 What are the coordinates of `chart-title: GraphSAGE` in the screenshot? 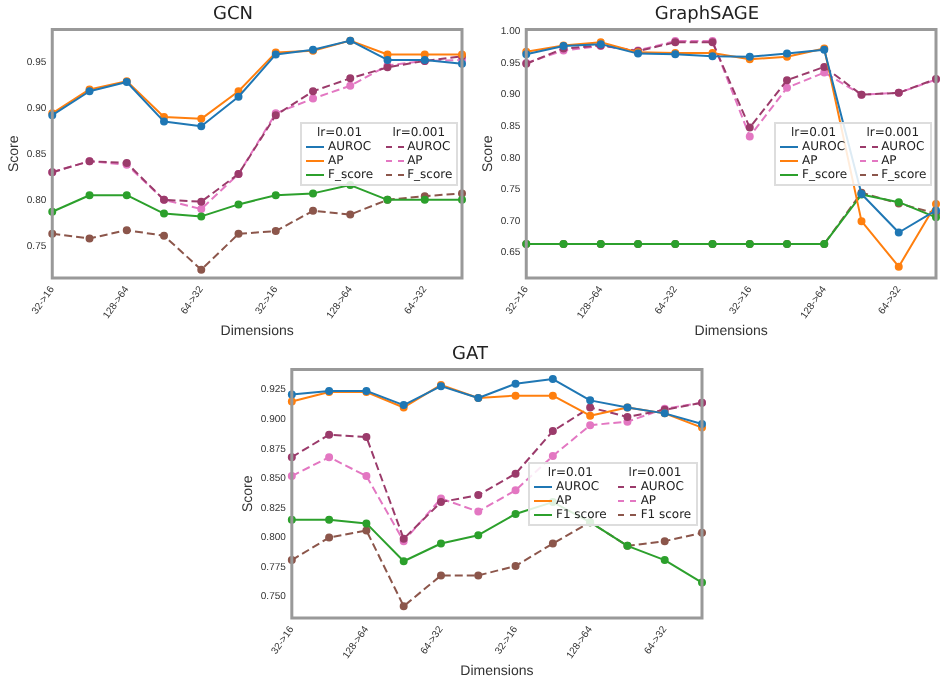 It's located at (707, 15).